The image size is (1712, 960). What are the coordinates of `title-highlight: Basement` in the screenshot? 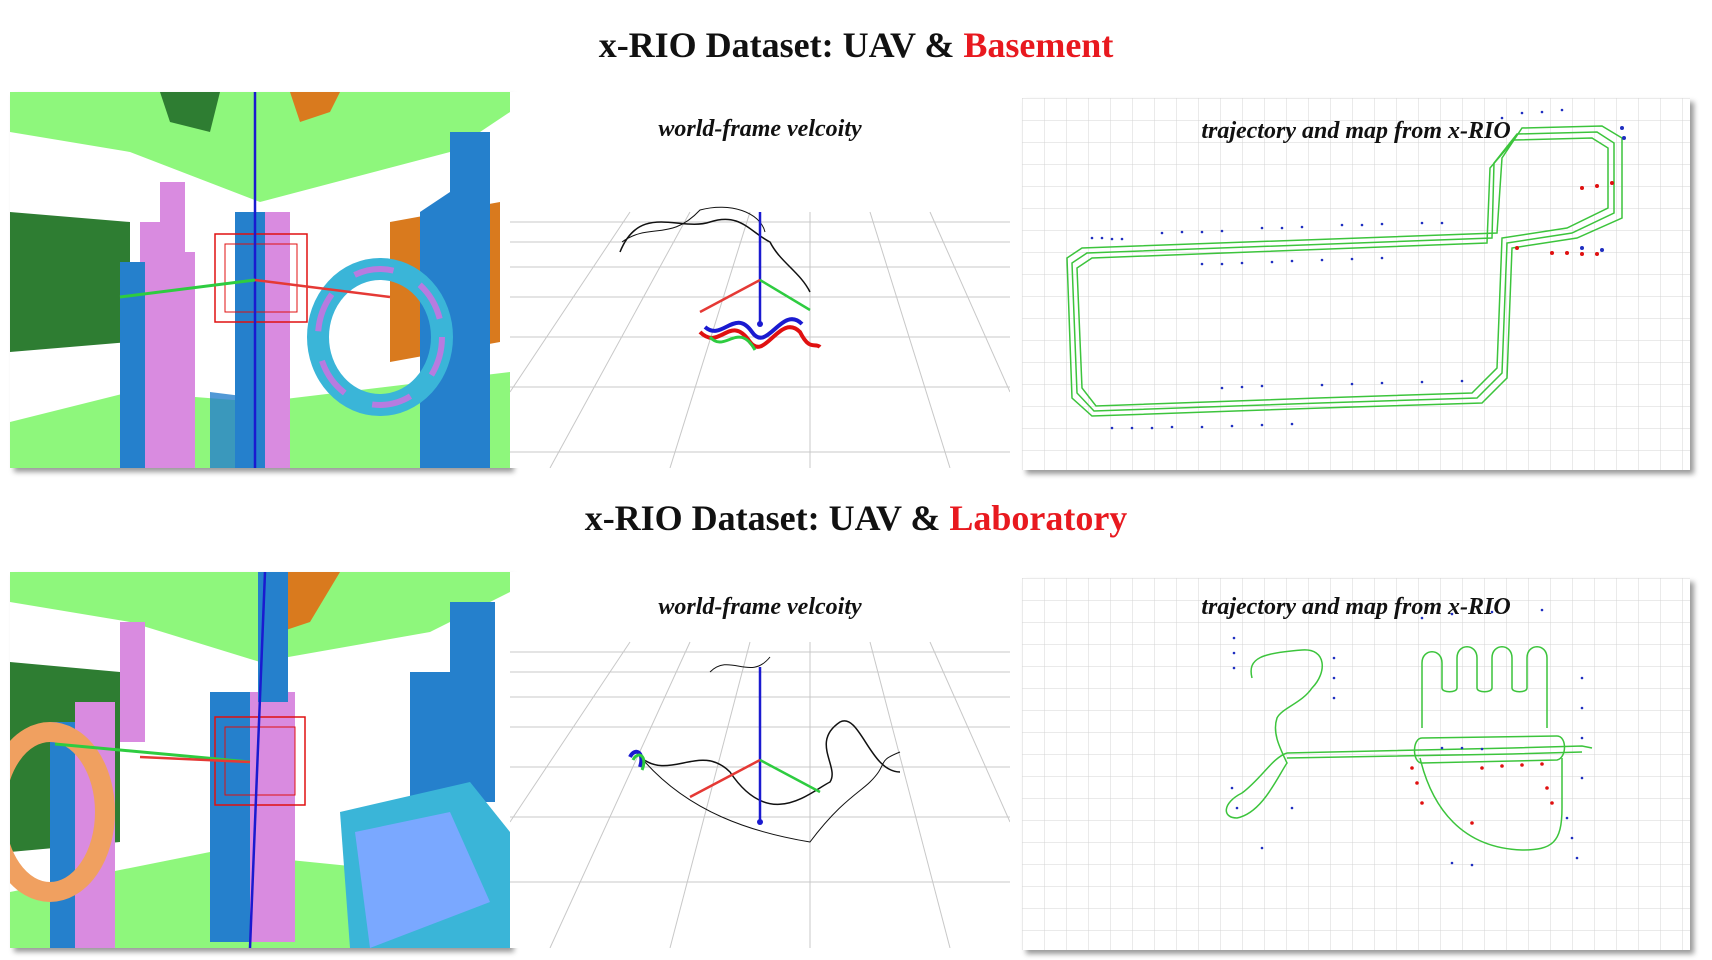 It's located at (1038, 45).